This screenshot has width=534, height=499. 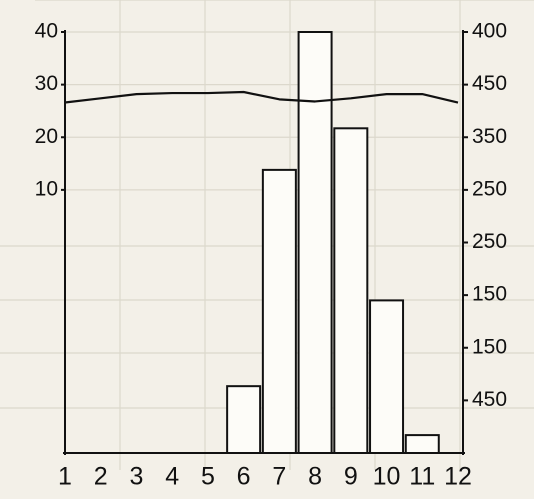 I want to click on line, so click(x=261, y=97).